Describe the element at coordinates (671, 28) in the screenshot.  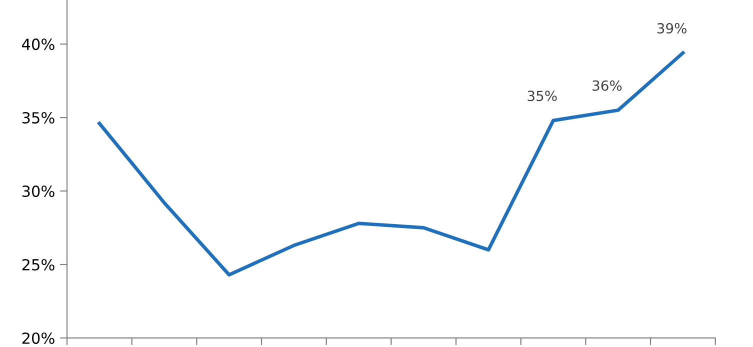
I see `data-label: 39%` at that location.